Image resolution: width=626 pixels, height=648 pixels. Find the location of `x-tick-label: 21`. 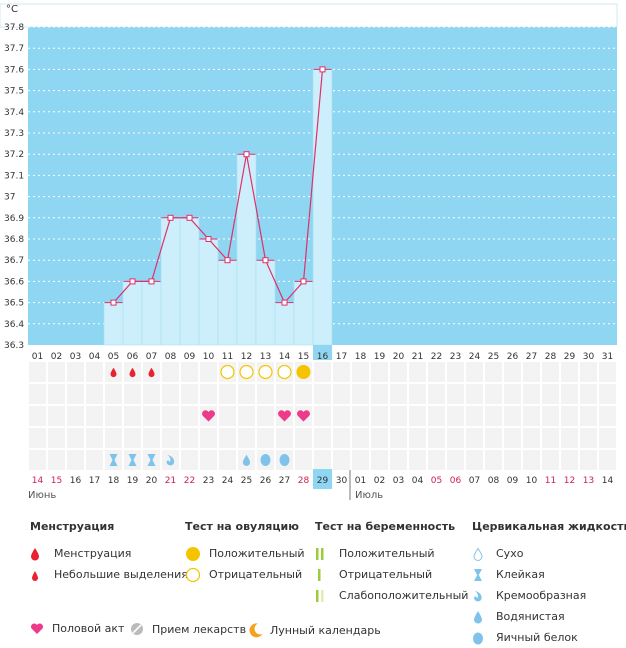

x-tick-label: 21 is located at coordinates (417, 357).